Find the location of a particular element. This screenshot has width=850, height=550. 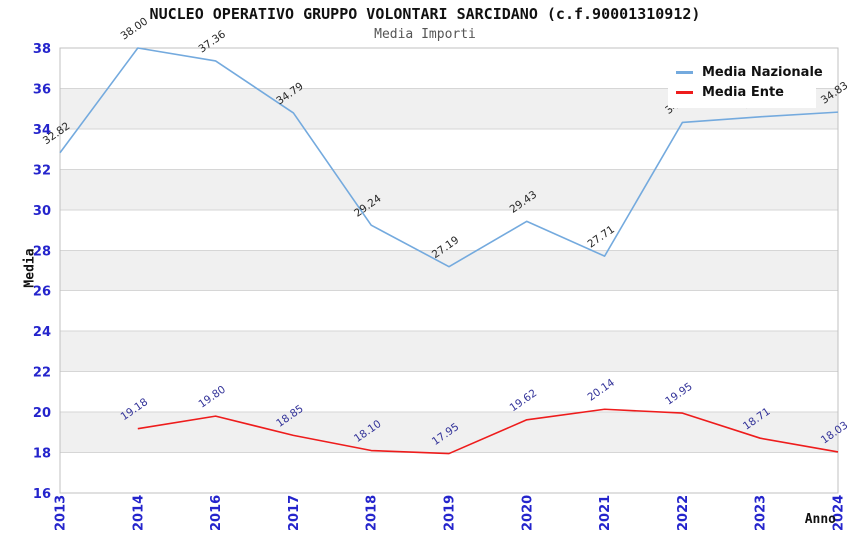

legend-item-media-nazionale: Media Nazionale is located at coordinates (749, 72).